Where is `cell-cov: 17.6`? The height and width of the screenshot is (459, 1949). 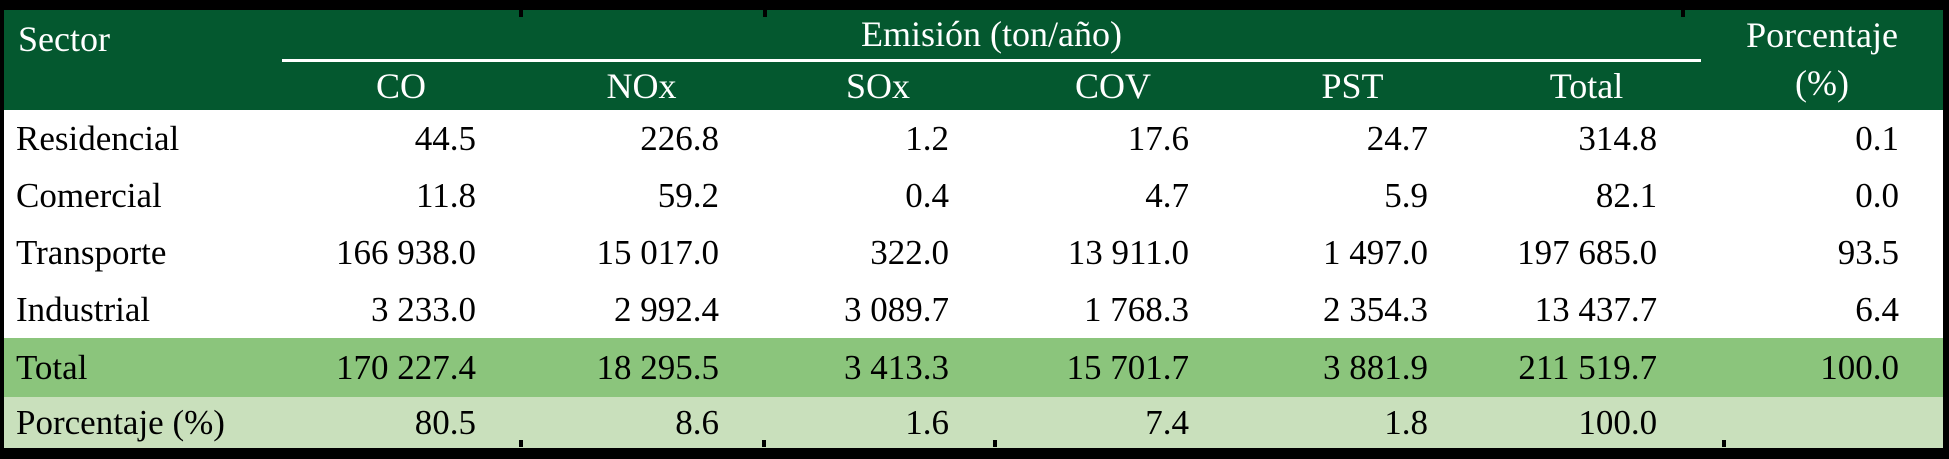
cell-cov: 17.6 is located at coordinates (1158, 138).